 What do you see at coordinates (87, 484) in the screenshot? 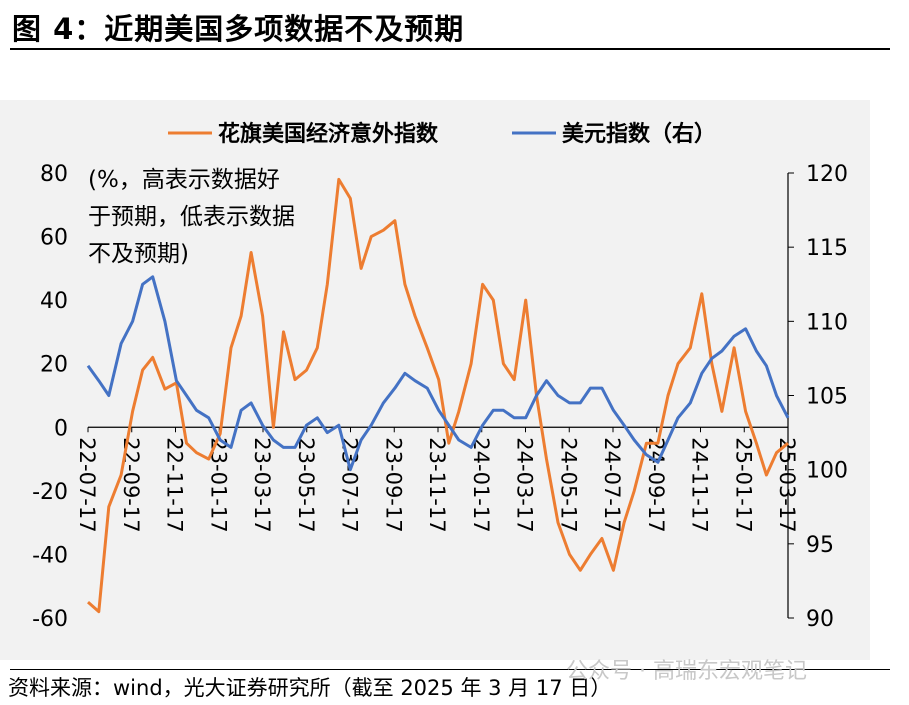
I see `x-tick-label: 22-07-17` at bounding box center [87, 484].